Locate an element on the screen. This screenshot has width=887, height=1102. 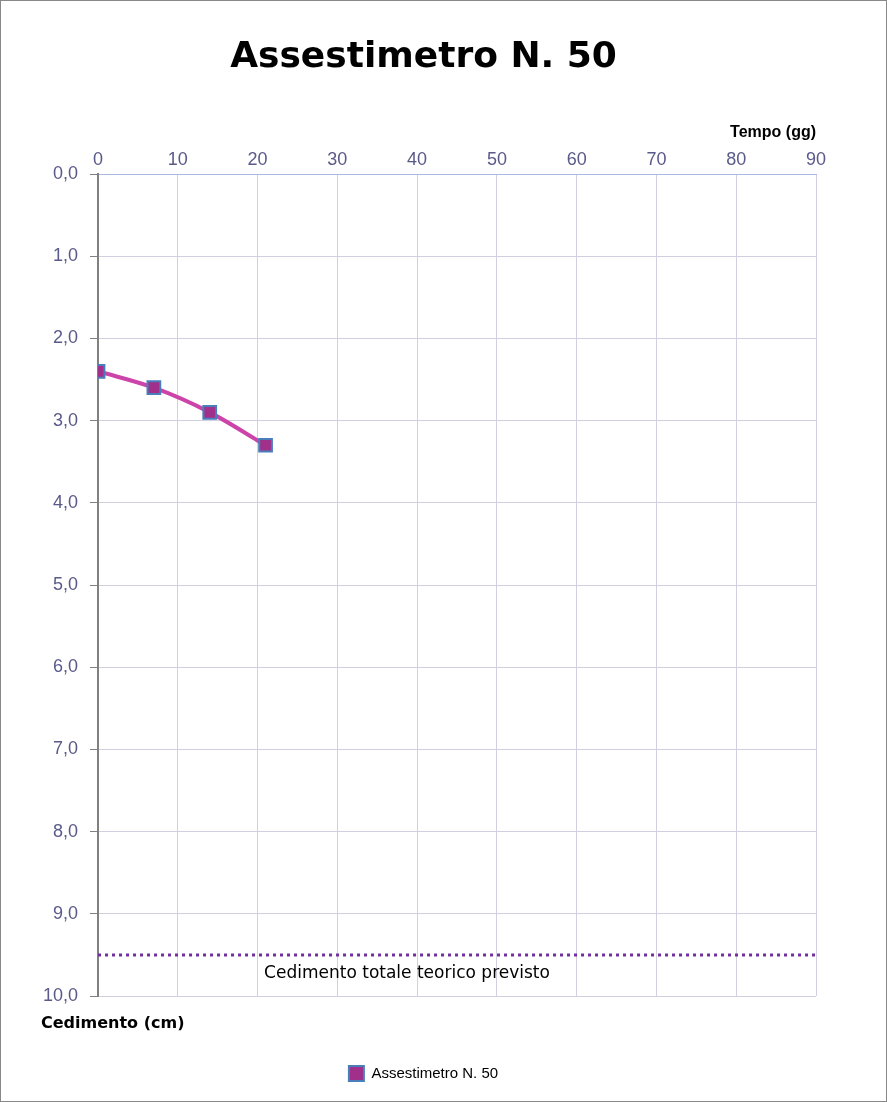
y-tick-label: 9,0 is located at coordinates (66, 912).